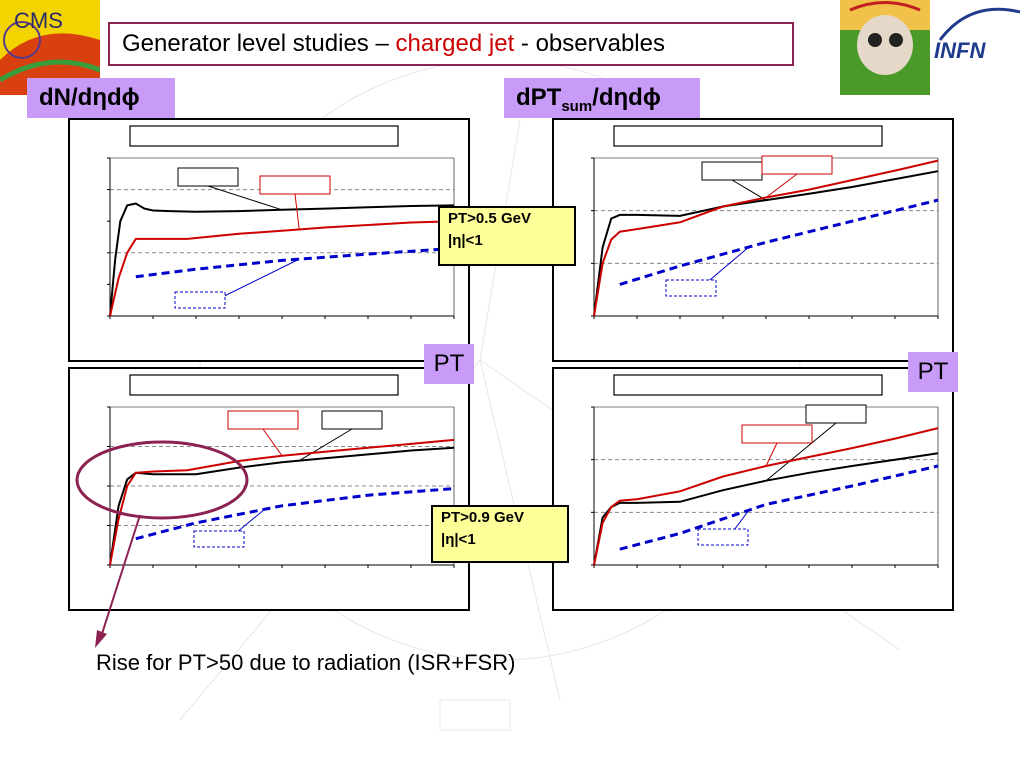  I want to click on right-label-main: dPT, so click(539, 97).